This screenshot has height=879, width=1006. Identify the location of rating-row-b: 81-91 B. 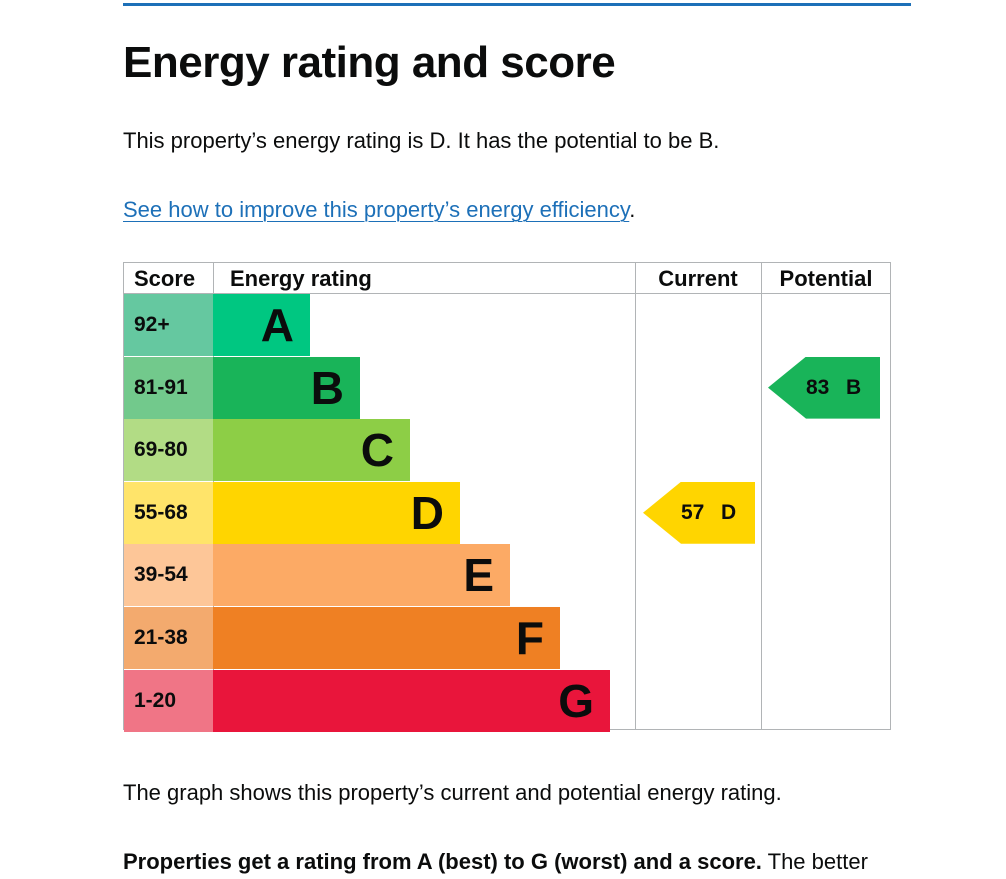
(379, 387).